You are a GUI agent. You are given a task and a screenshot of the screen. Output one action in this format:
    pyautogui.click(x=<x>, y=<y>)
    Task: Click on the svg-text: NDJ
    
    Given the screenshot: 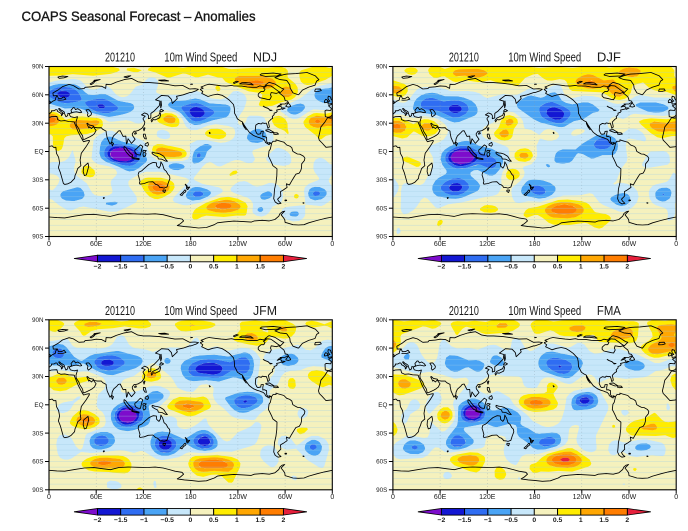 What is the action you would take?
    pyautogui.click(x=265, y=57)
    